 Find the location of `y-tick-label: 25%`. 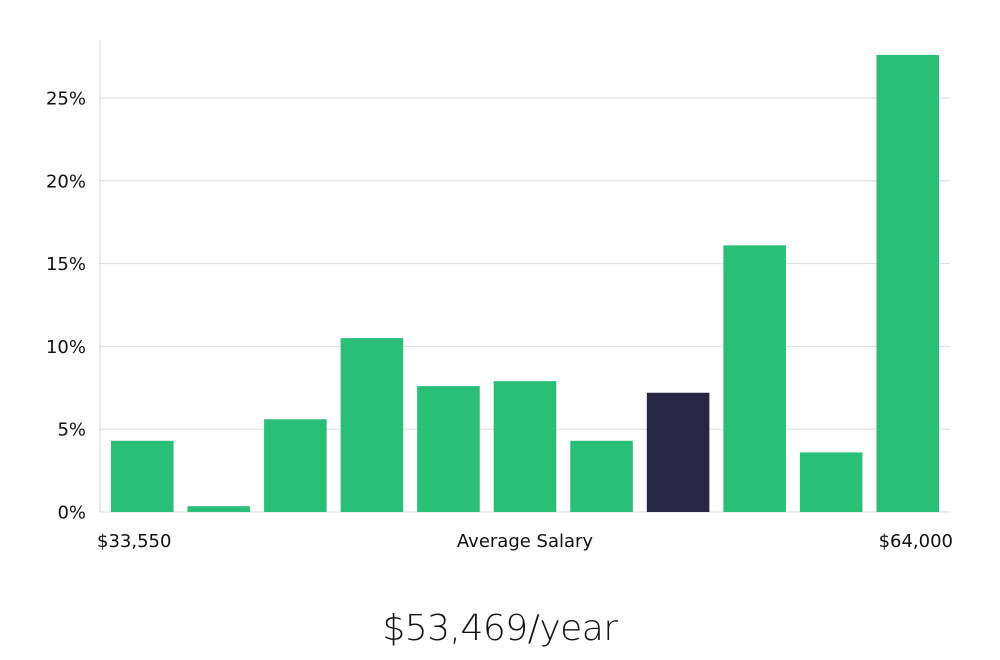

y-tick-label: 25% is located at coordinates (66, 98).